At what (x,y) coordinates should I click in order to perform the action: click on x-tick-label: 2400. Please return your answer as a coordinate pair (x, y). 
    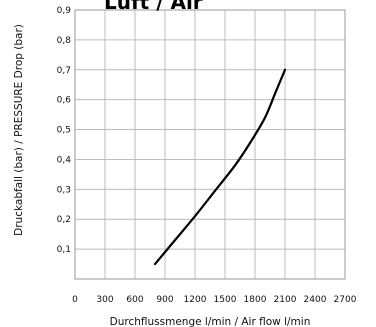
    Looking at the image, I should click on (315, 300).